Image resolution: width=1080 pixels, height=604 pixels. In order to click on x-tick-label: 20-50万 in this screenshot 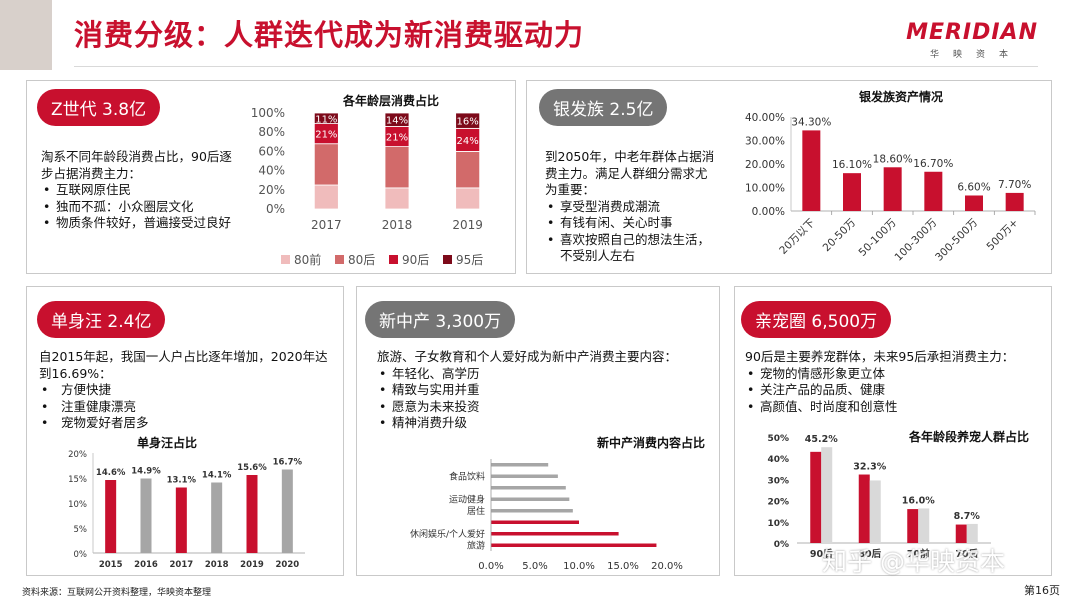, I will do `click(839, 235)`.